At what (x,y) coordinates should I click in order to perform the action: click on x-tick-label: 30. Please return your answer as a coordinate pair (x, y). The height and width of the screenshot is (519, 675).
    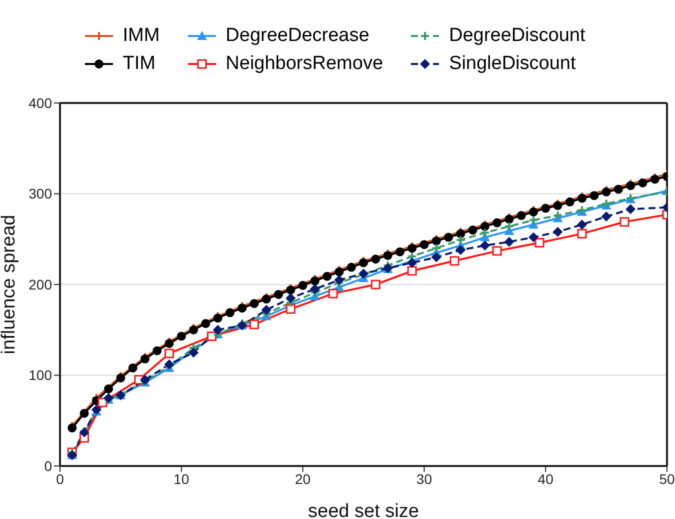
    Looking at the image, I should click on (424, 478).